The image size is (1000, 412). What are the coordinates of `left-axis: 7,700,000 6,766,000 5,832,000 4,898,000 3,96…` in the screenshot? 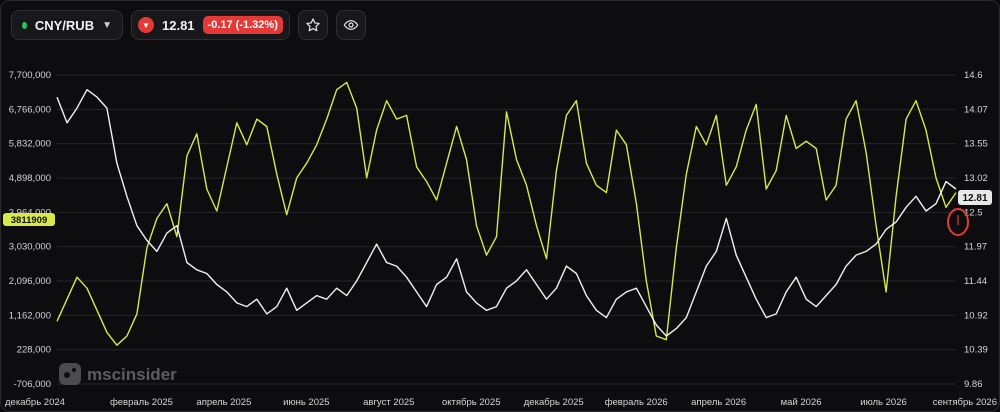 It's located at (30, 230).